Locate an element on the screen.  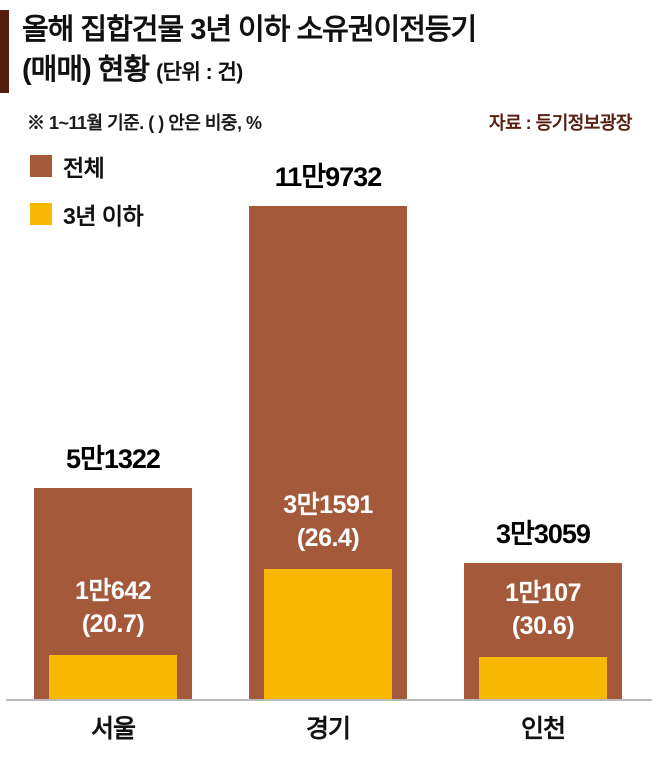
x-axis-line is located at coordinates (329, 700).